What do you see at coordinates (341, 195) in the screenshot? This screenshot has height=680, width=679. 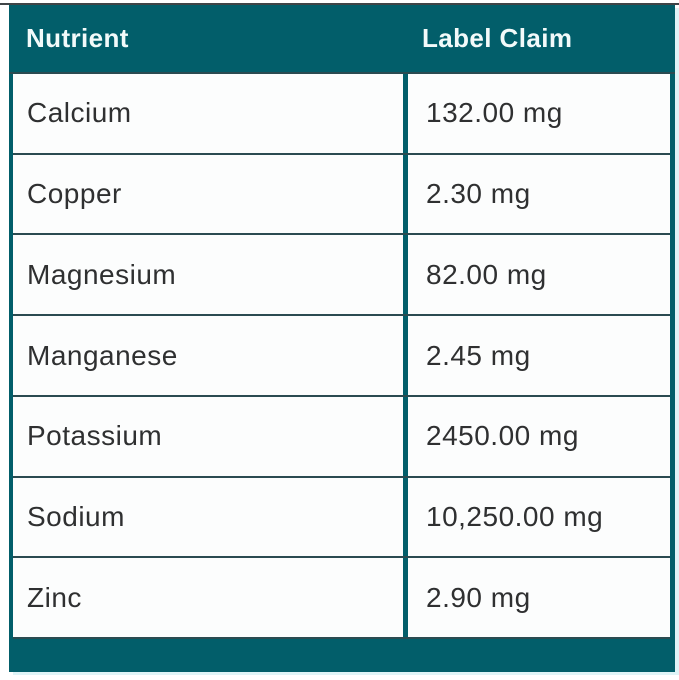 I see `table-row-copper: Copper 2.30 mg` at bounding box center [341, 195].